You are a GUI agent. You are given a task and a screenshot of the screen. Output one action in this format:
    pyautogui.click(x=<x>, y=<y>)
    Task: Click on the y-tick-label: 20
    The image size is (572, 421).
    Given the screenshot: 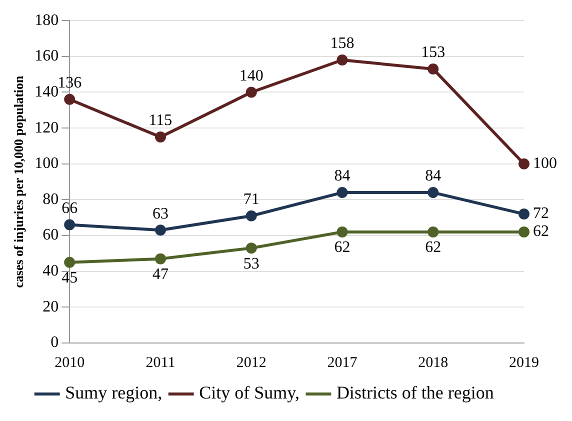 What is the action you would take?
    pyautogui.click(x=50, y=307)
    